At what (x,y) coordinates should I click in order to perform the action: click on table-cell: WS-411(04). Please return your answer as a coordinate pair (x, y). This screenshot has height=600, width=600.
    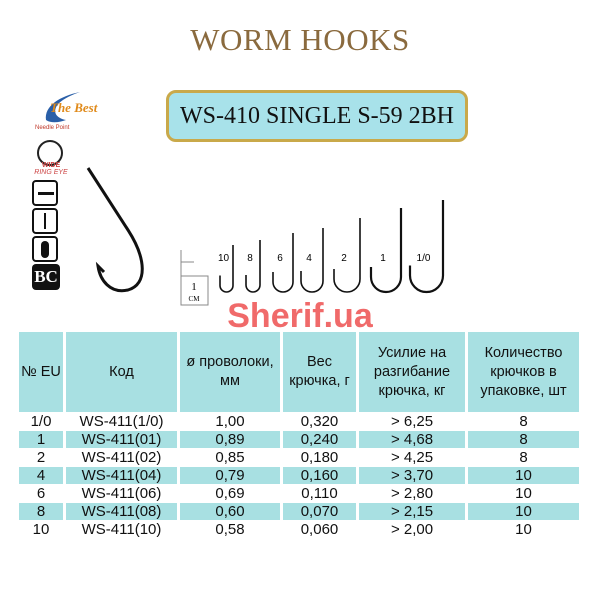
    Looking at the image, I should click on (121, 475).